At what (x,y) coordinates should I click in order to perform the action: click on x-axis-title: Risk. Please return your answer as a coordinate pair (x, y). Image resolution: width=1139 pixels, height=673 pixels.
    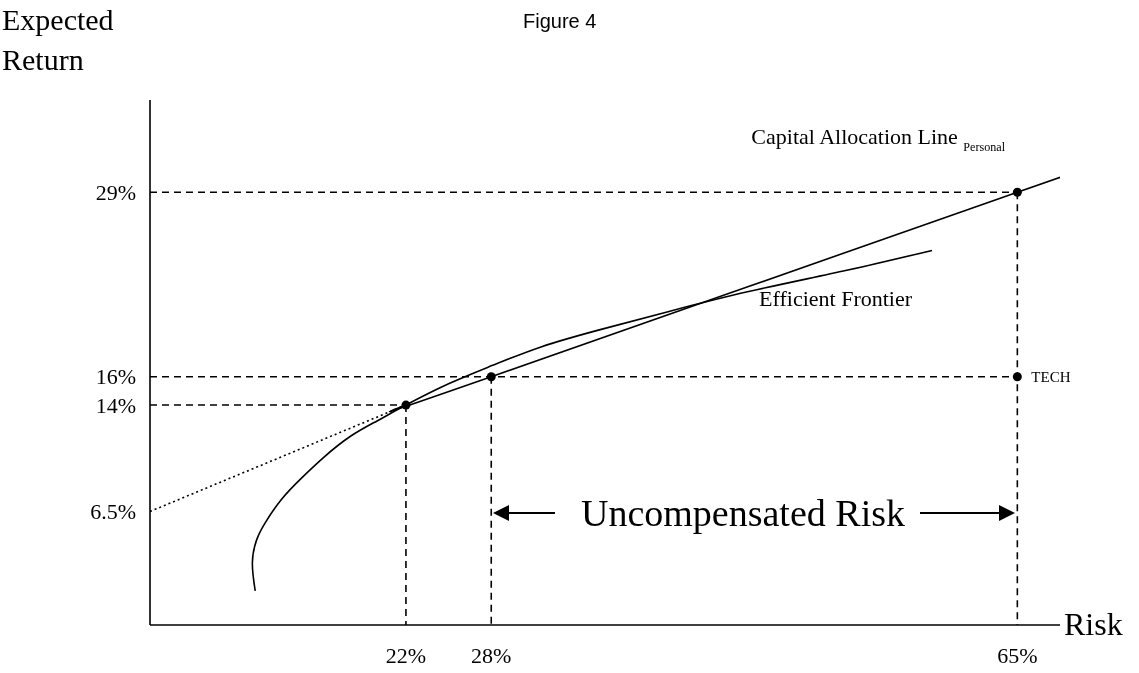
    Looking at the image, I should click on (1093, 624).